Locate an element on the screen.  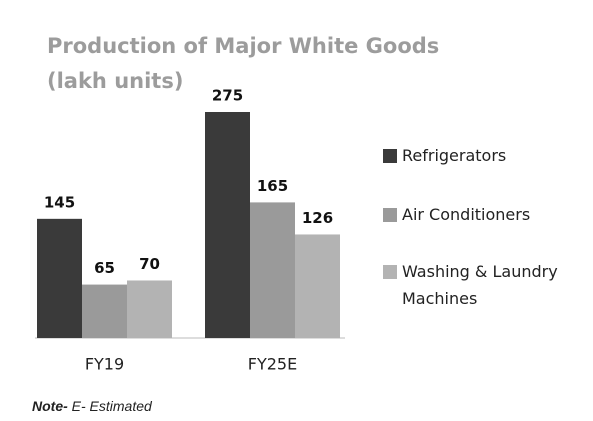
legend-label: Air Conditioners is located at coordinates (466, 214).